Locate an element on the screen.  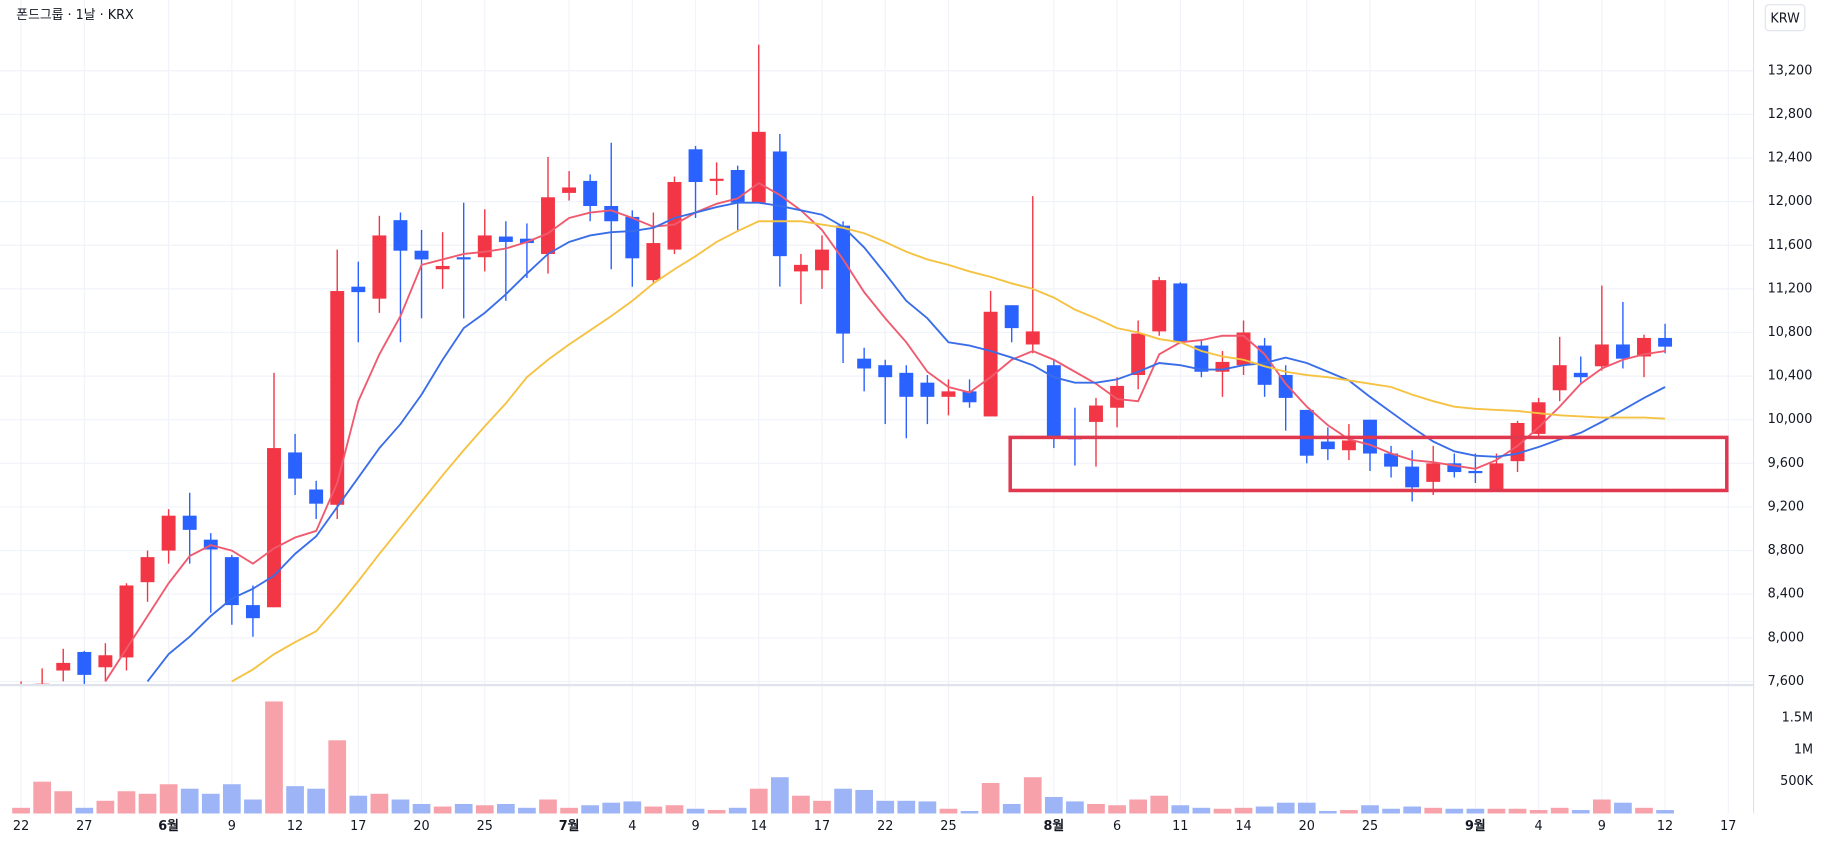
volume-tick-label: 1.5M is located at coordinates (1797, 717).